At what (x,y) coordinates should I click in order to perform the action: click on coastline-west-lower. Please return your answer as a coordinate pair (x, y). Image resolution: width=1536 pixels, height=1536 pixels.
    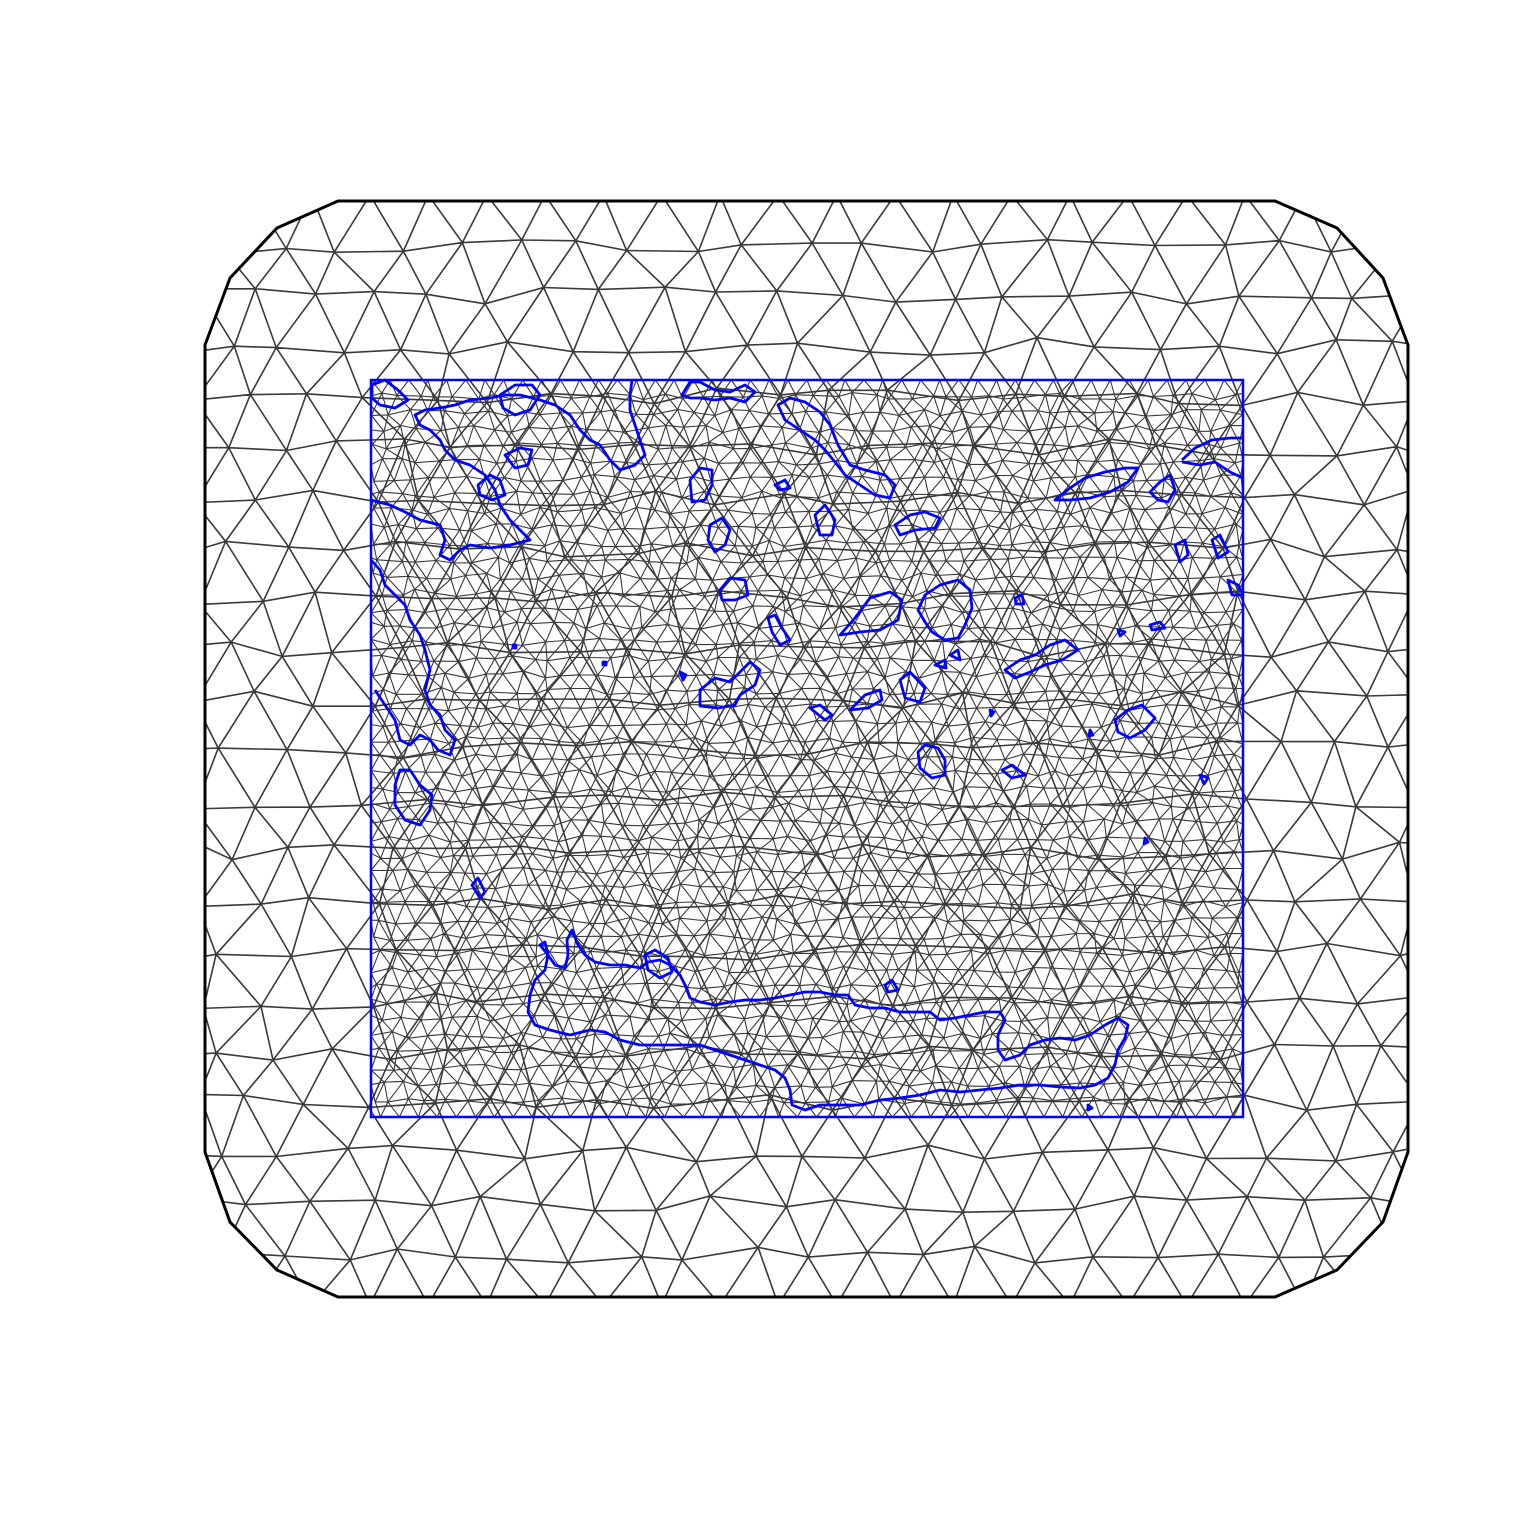
    Looking at the image, I should click on (413, 797).